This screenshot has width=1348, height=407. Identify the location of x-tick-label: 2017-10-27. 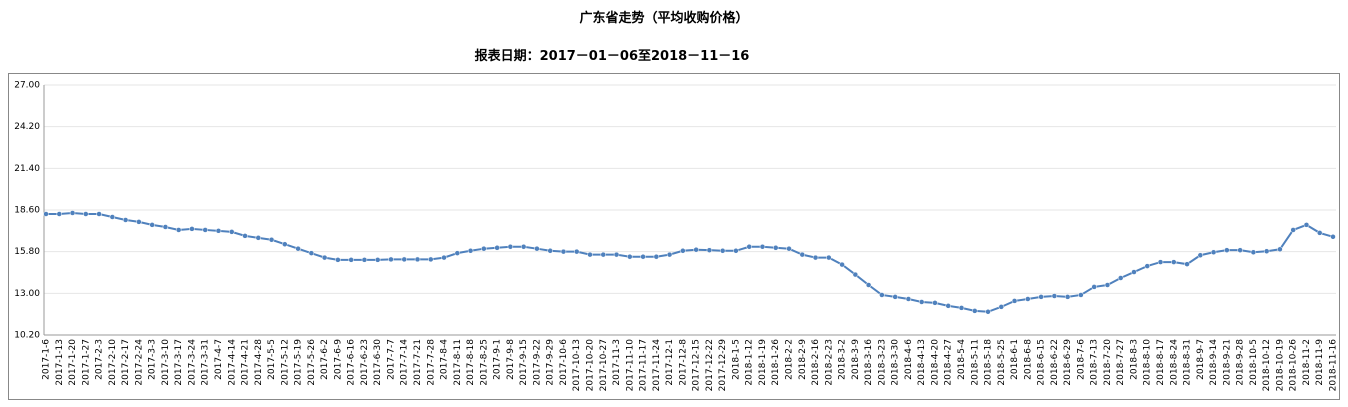
(604, 365).